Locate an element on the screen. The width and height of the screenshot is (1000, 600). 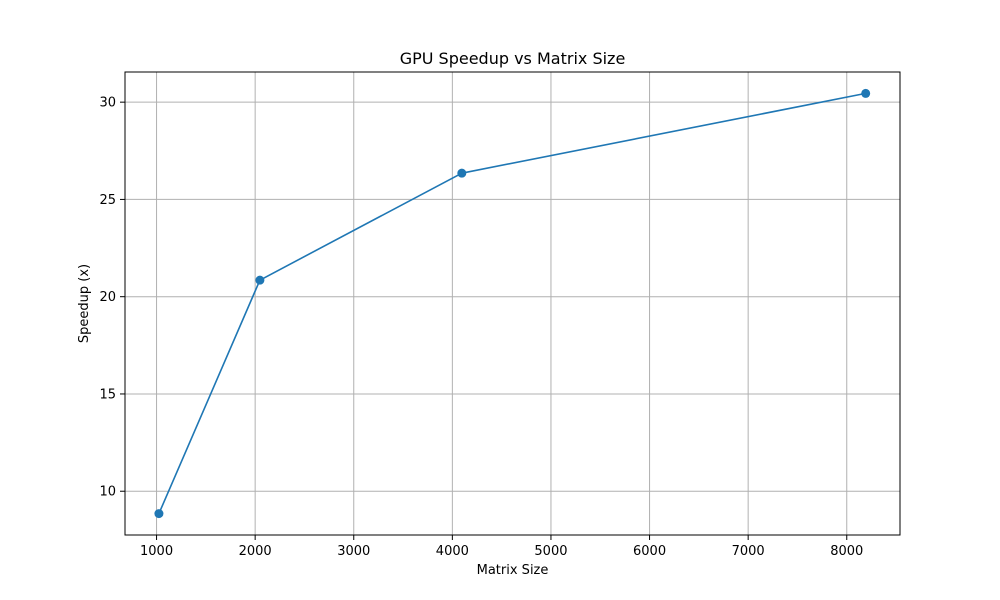
x-tick-label: 7000 is located at coordinates (748, 551).